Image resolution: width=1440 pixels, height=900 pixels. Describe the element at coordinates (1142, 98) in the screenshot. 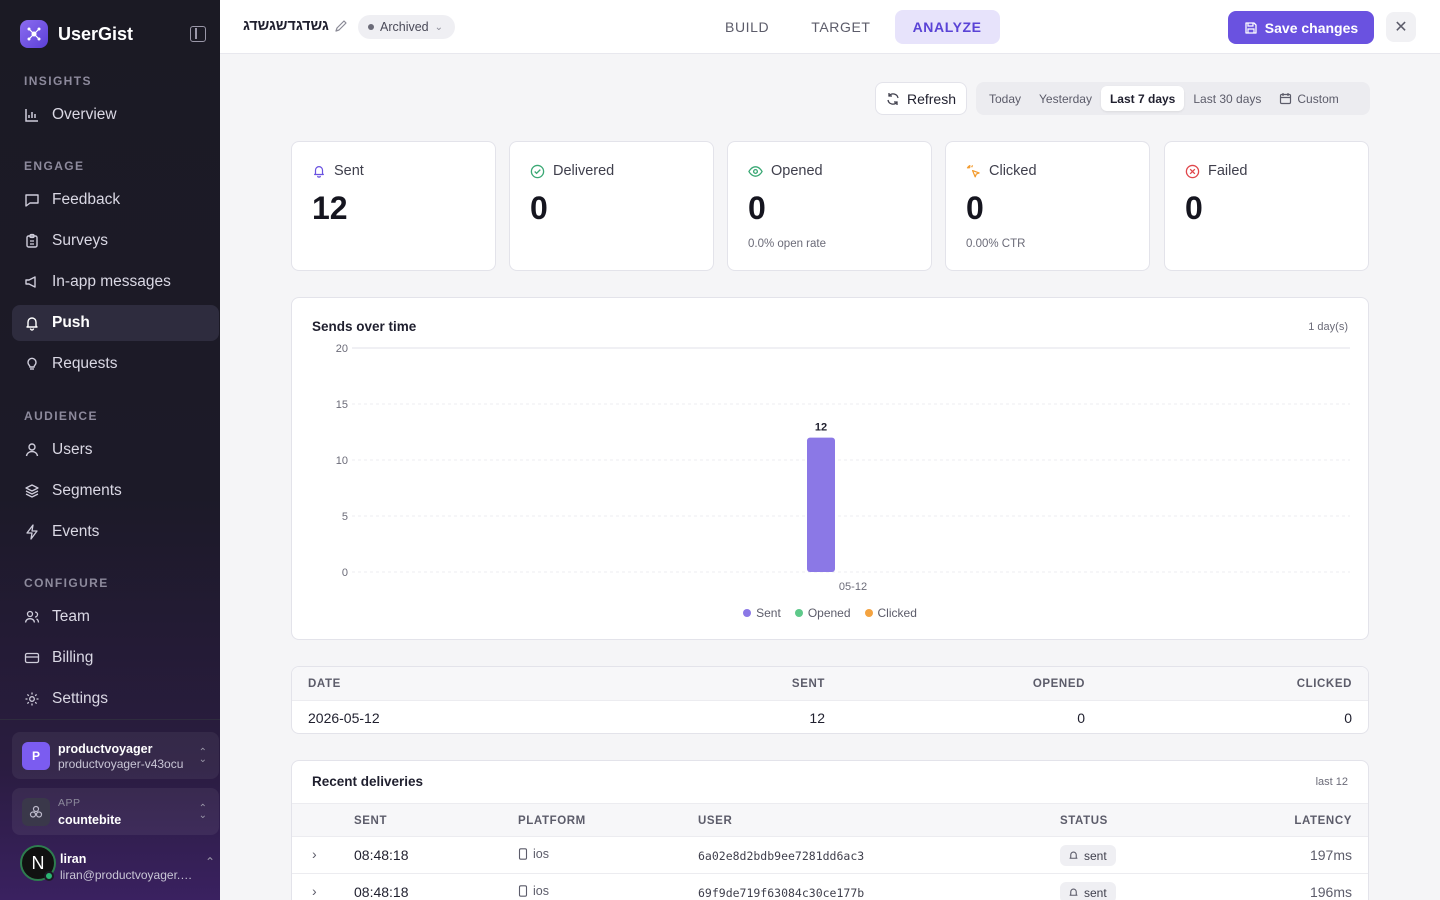

I see `range-last-7-days: Last 7 days` at that location.